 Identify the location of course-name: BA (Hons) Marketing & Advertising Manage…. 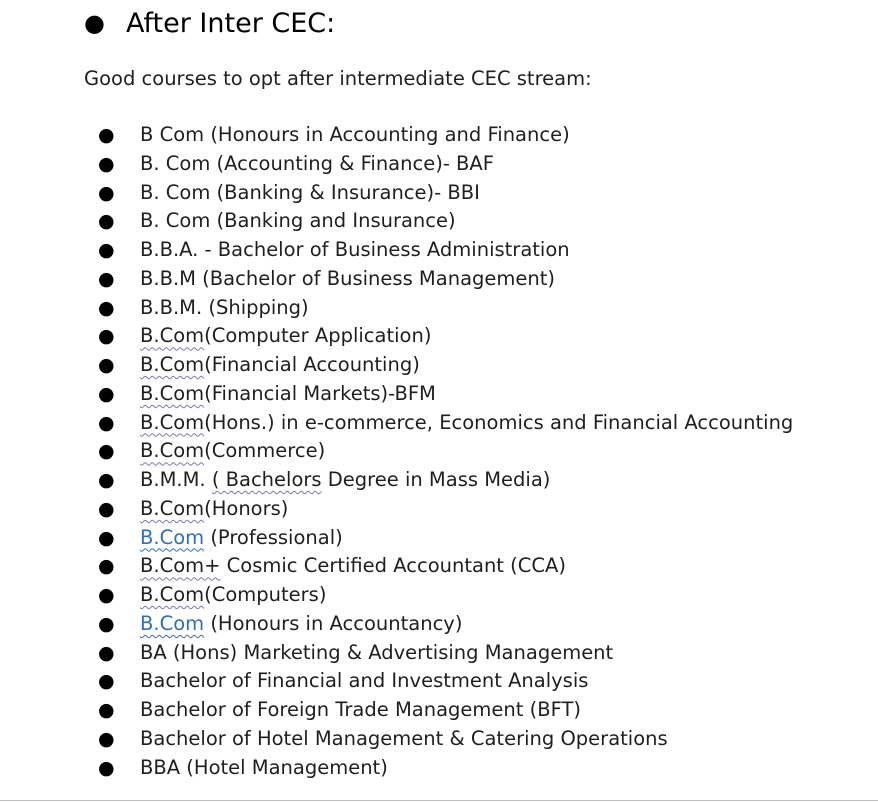
(376, 653).